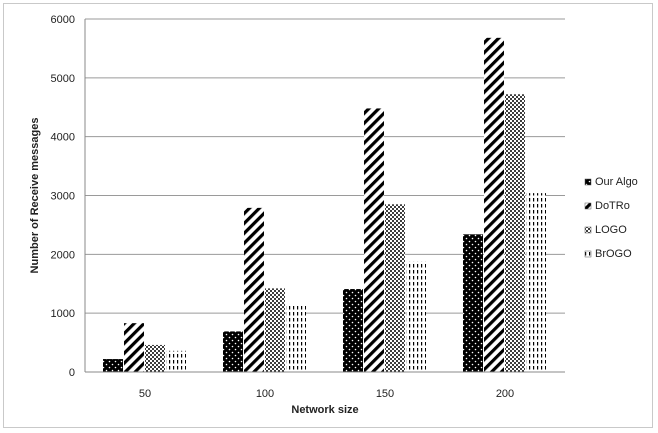 This screenshot has height=433, width=658. Describe the element at coordinates (63, 314) in the screenshot. I see `y-tick-label: 1000` at that location.